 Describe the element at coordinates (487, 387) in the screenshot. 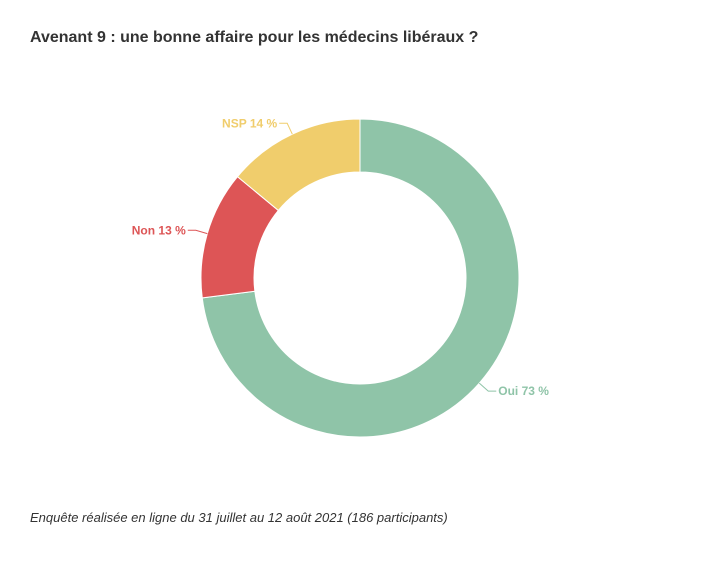

I see `connector-oui` at that location.